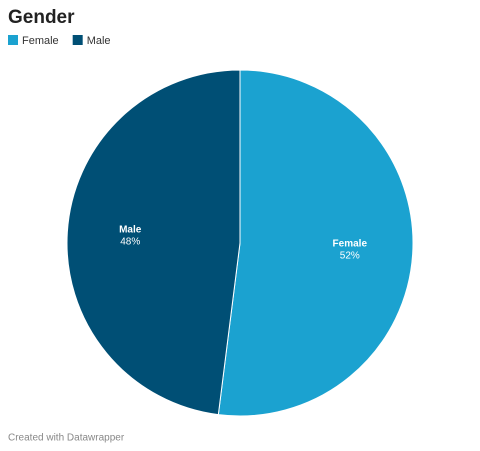 The height and width of the screenshot is (451, 480). Describe the element at coordinates (350, 244) in the screenshot. I see `slice-category-label: Female` at that location.